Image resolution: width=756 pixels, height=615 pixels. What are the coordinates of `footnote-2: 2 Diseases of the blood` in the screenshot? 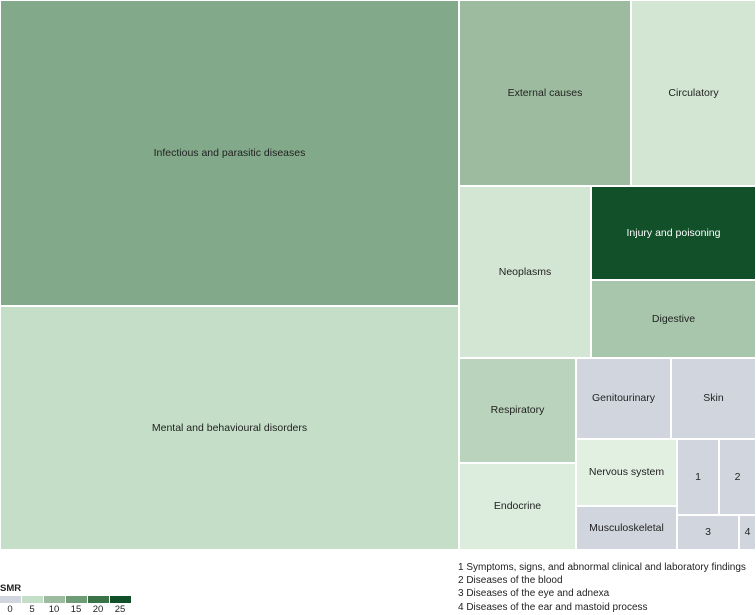 It's located at (510, 581).